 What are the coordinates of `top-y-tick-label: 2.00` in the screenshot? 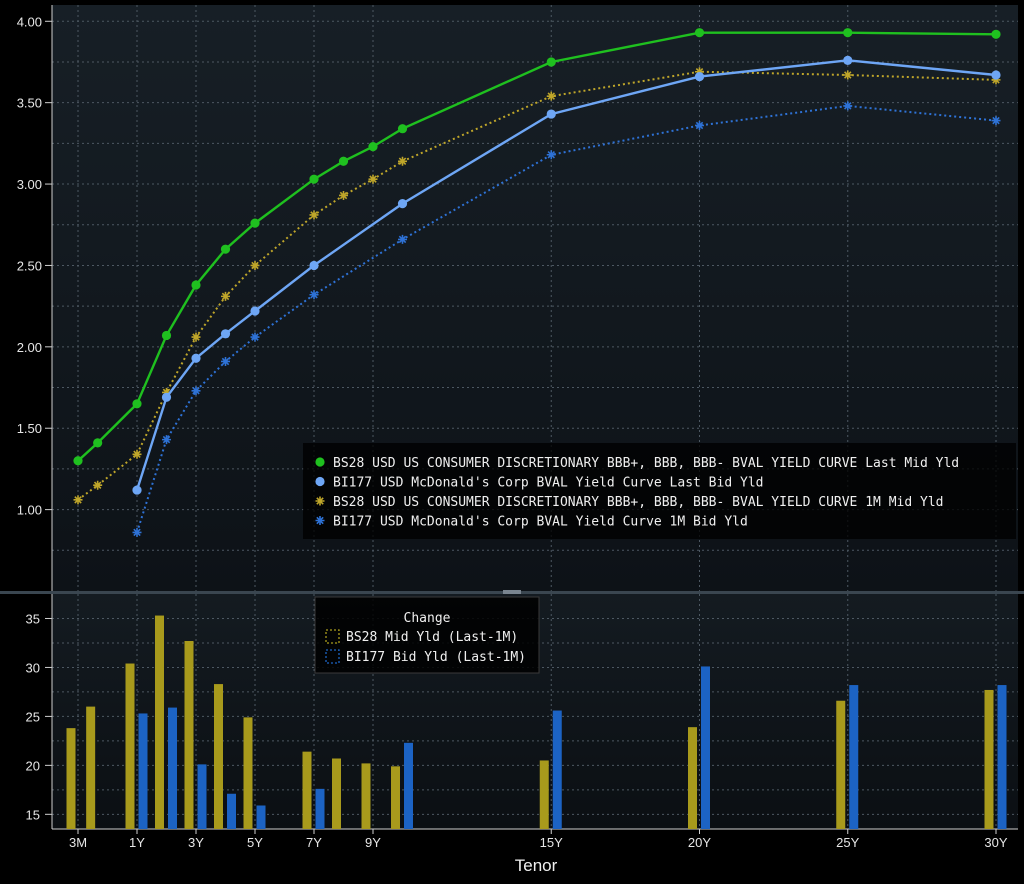 It's located at (29, 347).